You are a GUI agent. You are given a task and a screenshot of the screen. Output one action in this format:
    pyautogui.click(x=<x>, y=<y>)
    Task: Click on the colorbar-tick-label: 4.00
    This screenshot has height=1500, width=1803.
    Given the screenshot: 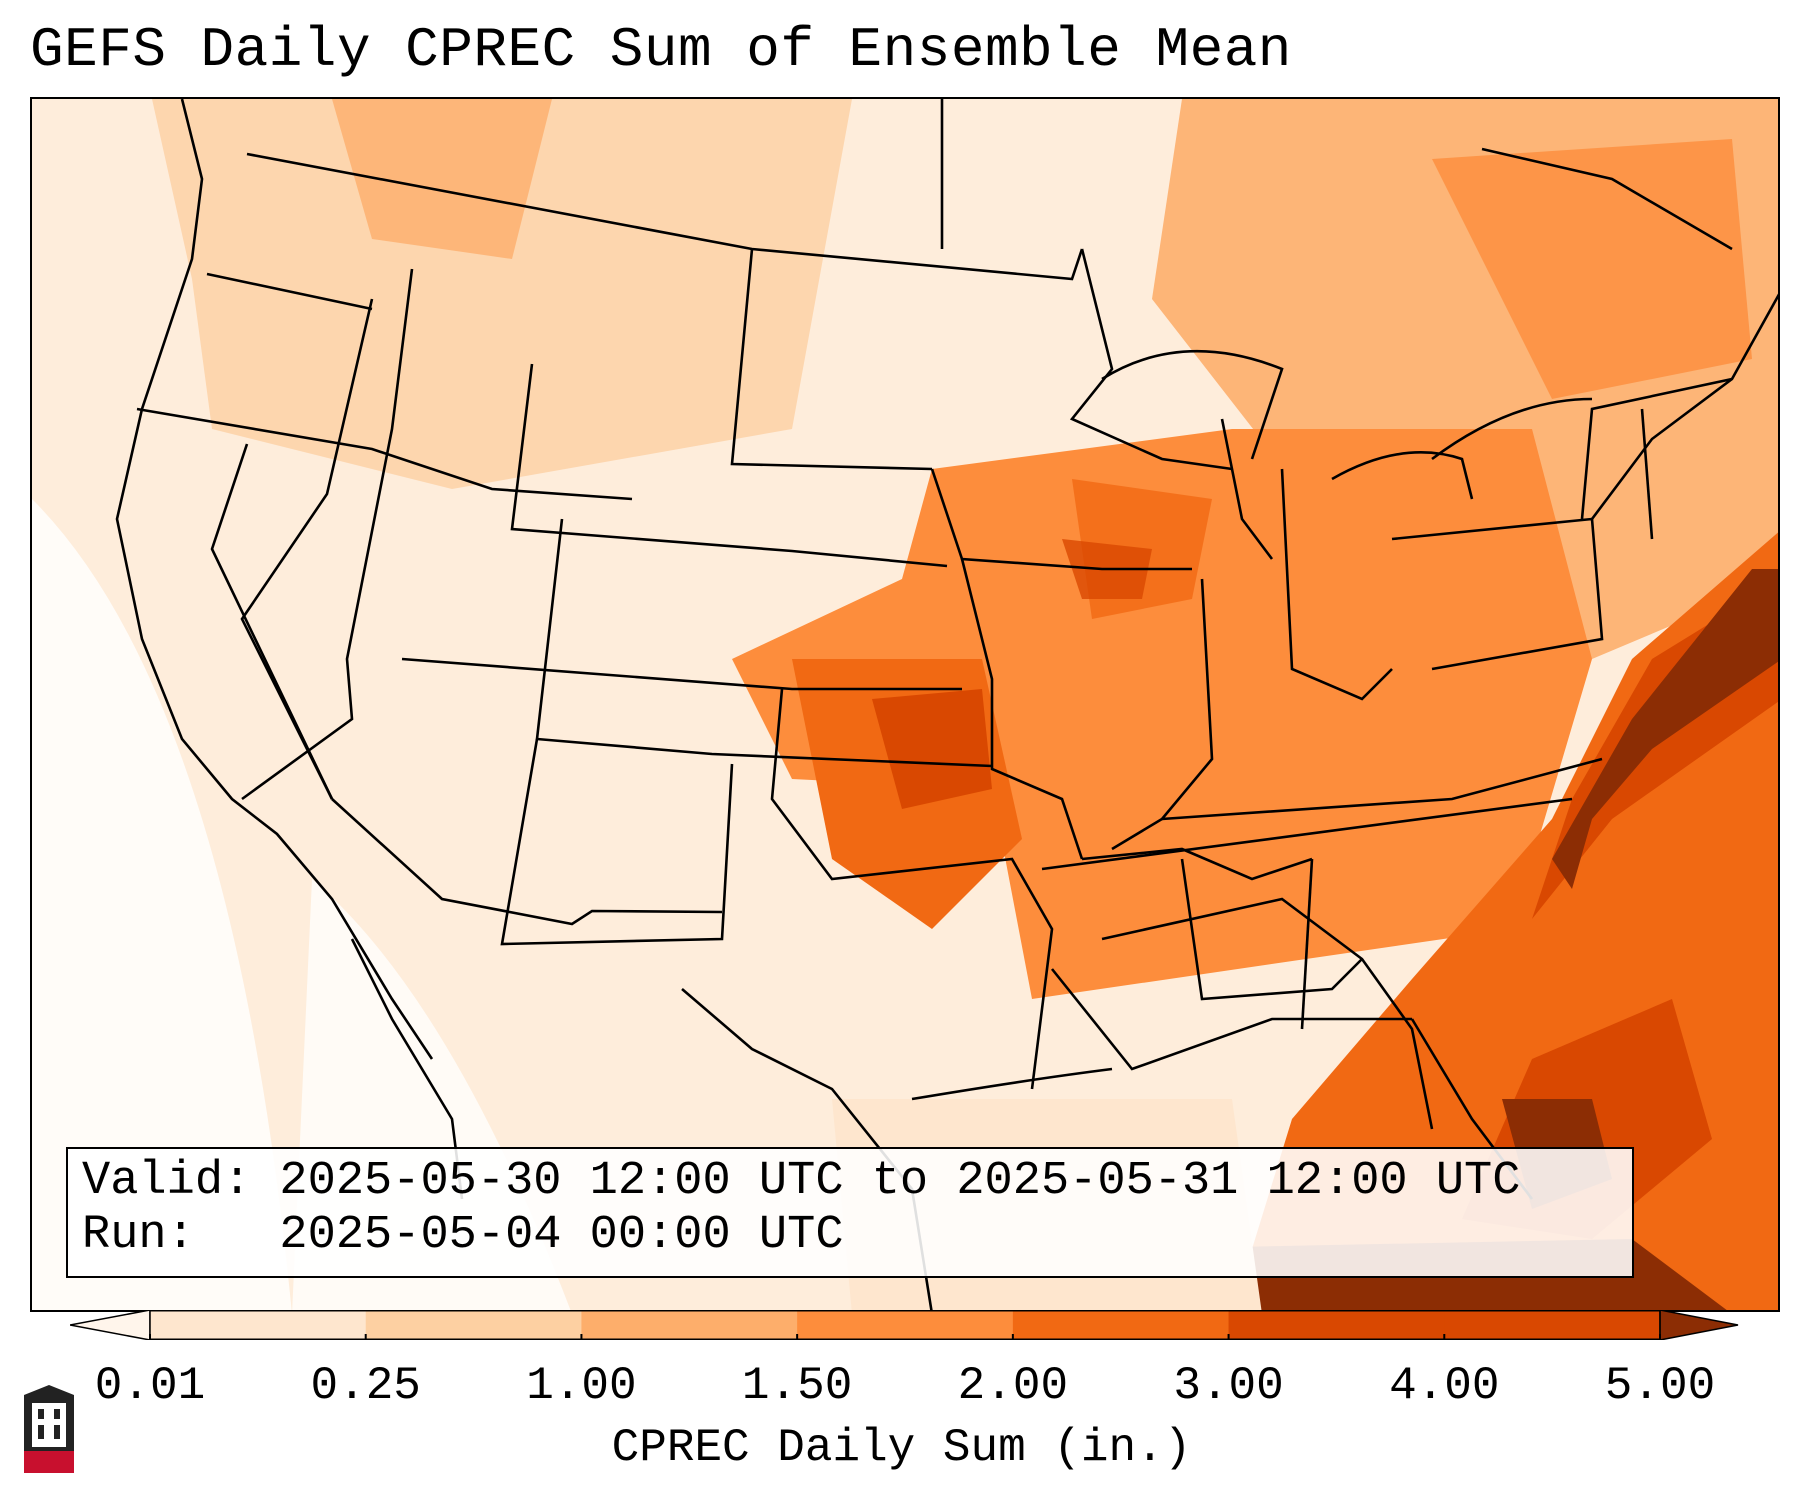 What is the action you would take?
    pyautogui.click(x=1444, y=1386)
    